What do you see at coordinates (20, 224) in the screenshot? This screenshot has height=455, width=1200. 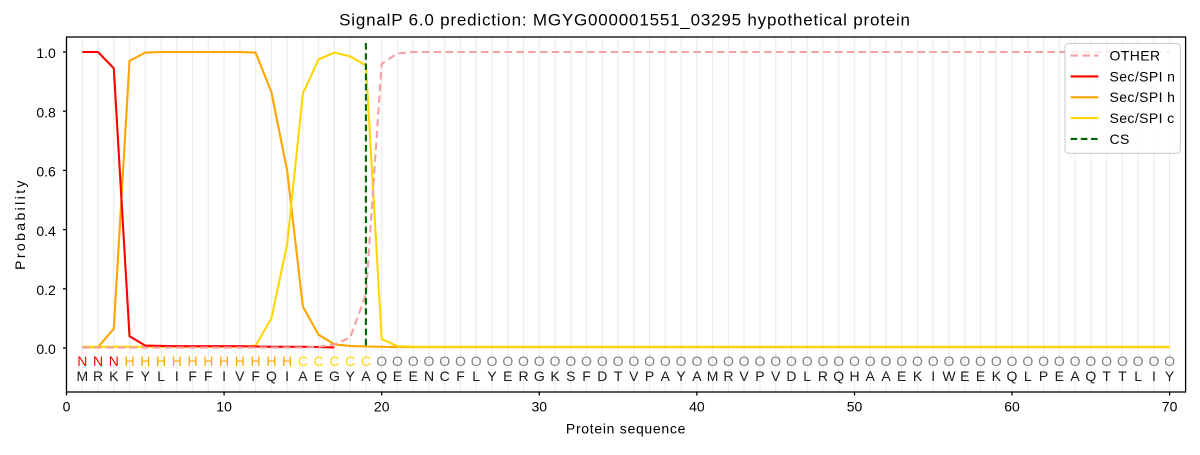 I see `svg-text: Probability` at bounding box center [20, 224].